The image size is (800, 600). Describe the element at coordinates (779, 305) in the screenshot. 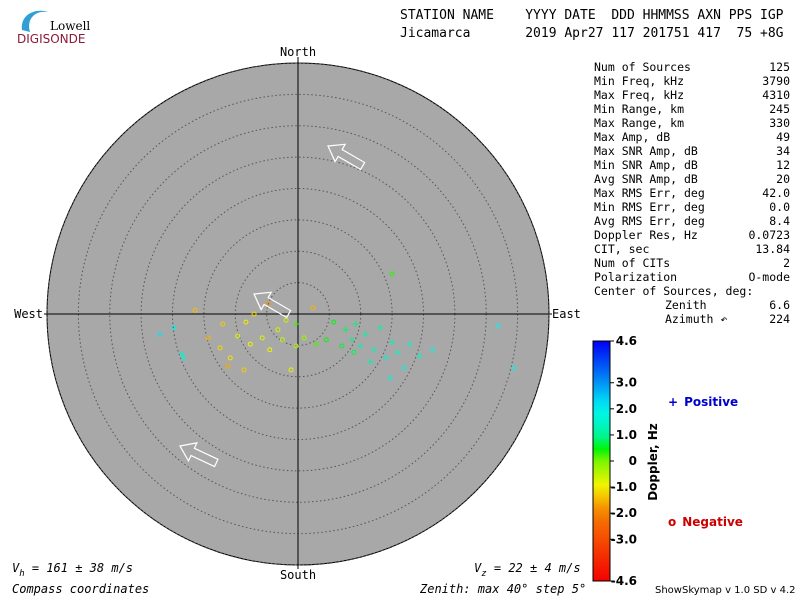

I see `center-zenith: 6.6` at that location.